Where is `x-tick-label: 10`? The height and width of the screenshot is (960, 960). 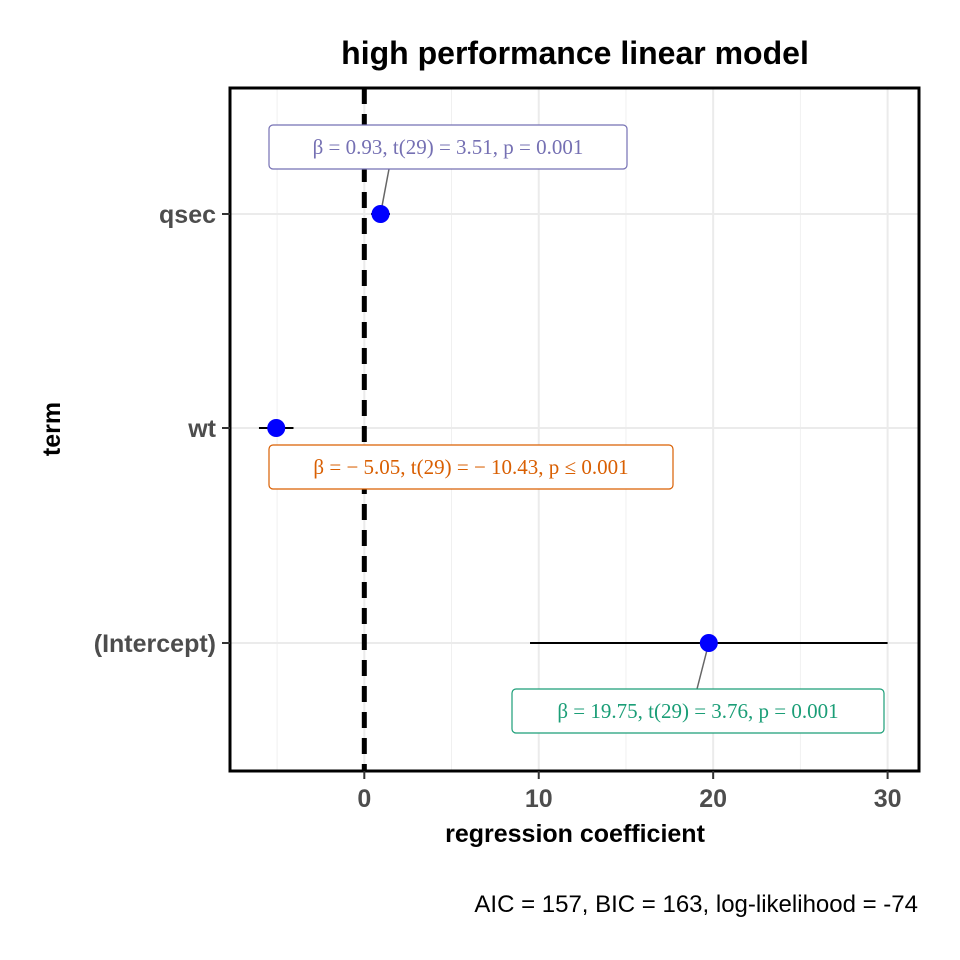
x-tick-label: 10 is located at coordinates (539, 799).